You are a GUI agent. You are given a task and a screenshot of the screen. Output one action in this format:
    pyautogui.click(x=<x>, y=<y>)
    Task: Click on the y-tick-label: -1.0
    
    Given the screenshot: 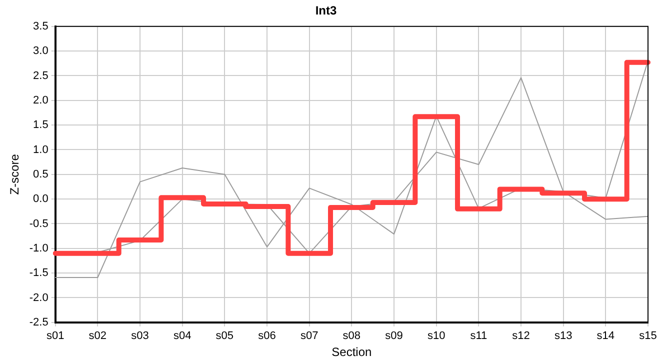 What is the action you would take?
    pyautogui.click(x=38, y=248)
    